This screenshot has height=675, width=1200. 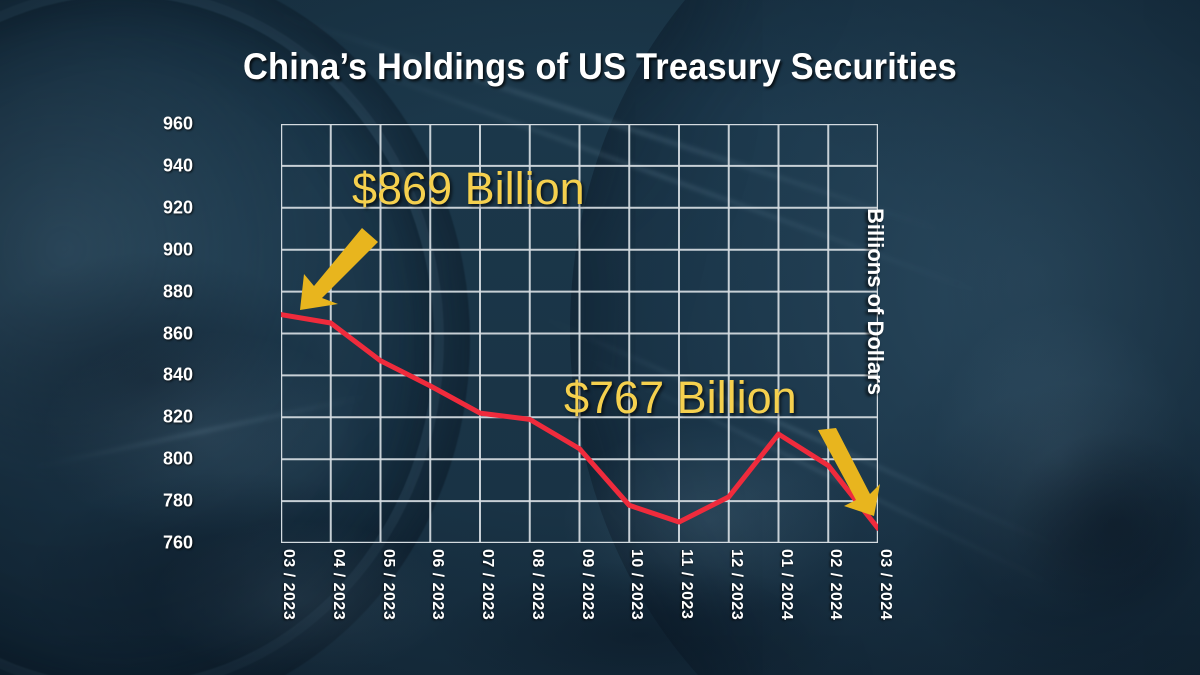 What do you see at coordinates (487, 585) in the screenshot?
I see `x-axis-tick-label: 07 / 2023` at bounding box center [487, 585].